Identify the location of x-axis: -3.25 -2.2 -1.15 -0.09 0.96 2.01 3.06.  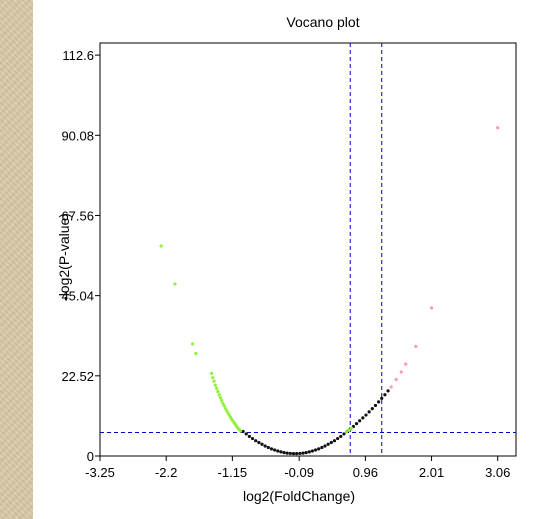
(297, 468).